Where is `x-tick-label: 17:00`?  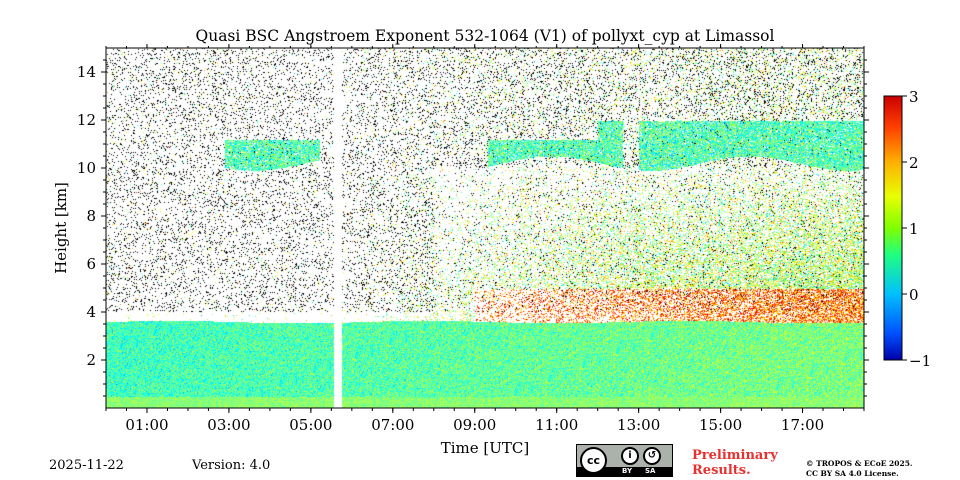 x-tick-label: 17:00 is located at coordinates (802, 425).